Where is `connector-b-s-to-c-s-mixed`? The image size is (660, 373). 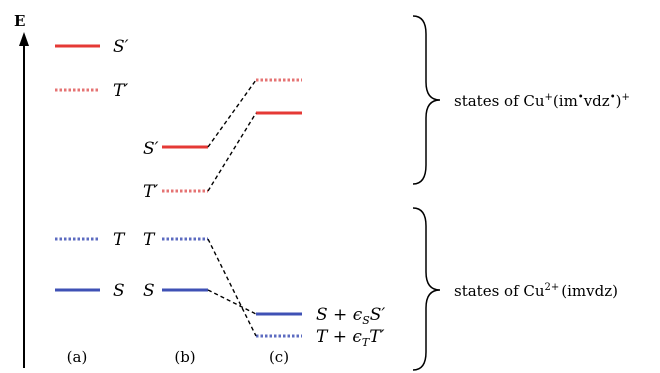
connector-b-s-to-c-s-mixed is located at coordinates (232, 302).